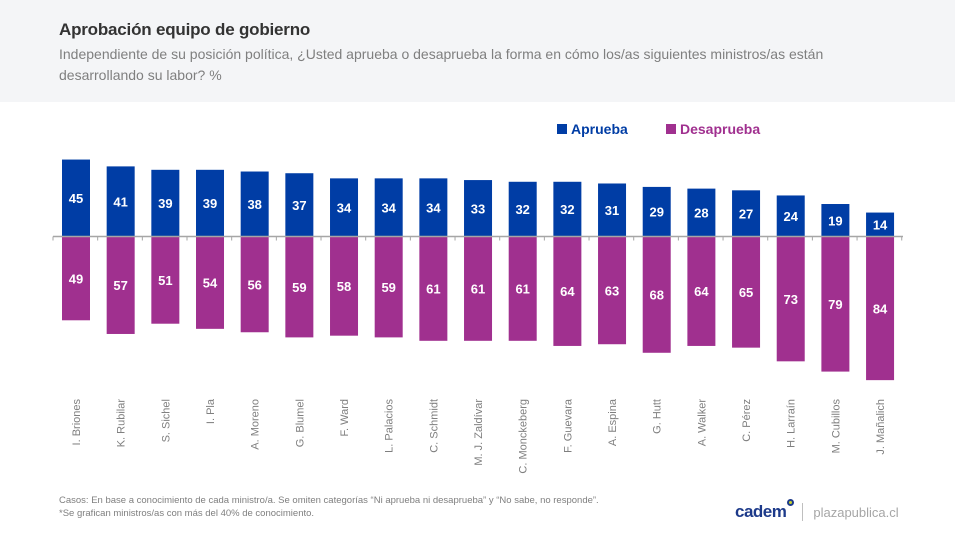 Image resolution: width=955 pixels, height=534 pixels. Describe the element at coordinates (479, 432) in the screenshot. I see `category-label: M. J. Zaldívar` at that location.